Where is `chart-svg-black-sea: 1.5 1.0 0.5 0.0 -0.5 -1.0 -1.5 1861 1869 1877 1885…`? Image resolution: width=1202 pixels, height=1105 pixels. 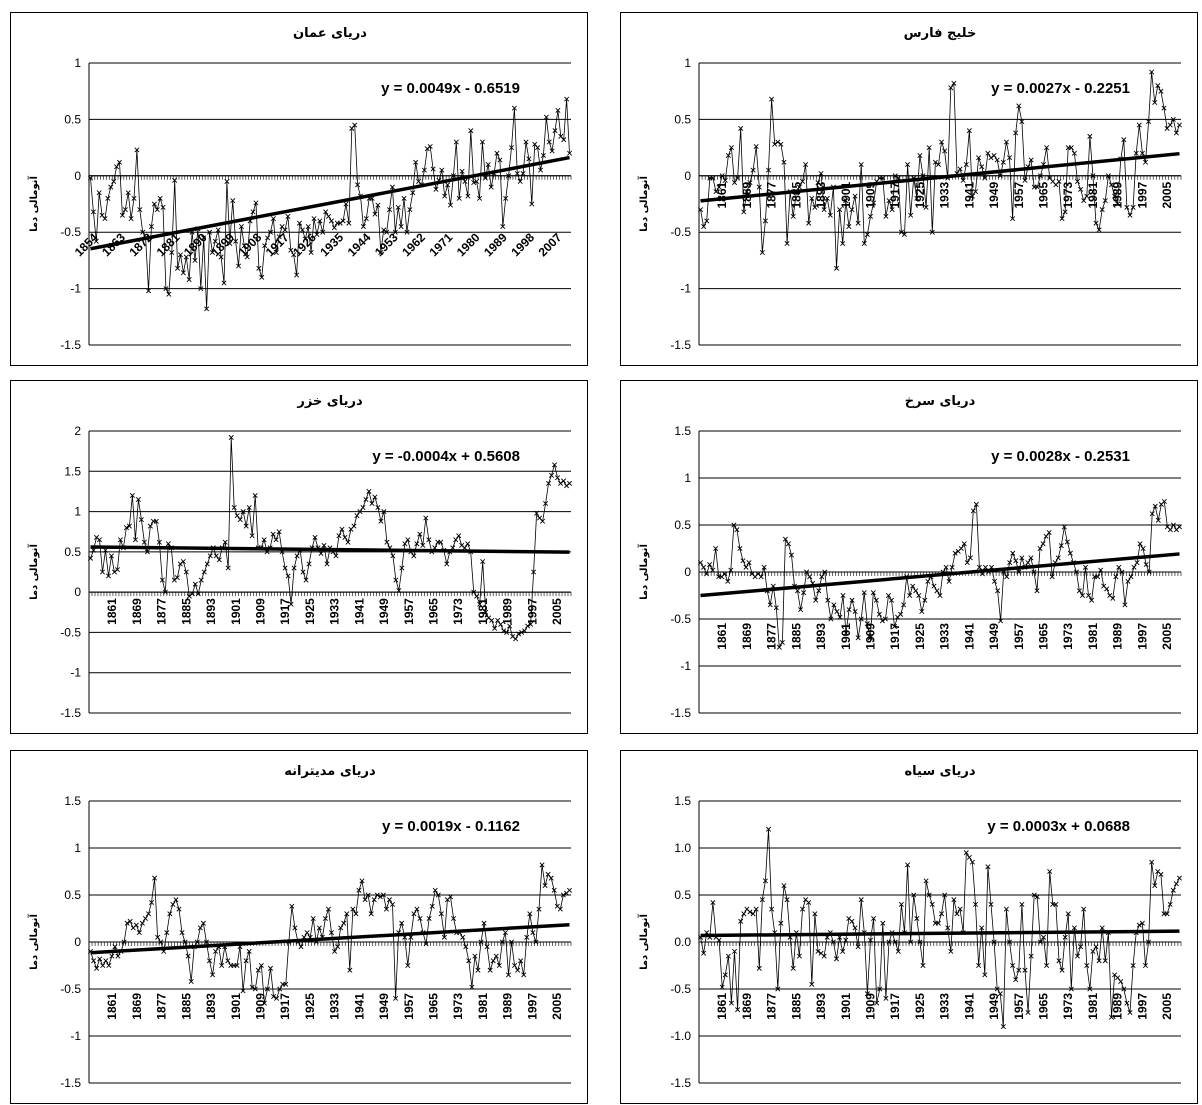 chart-svg-black-sea: 1.5 1.0 0.5 0.0 -0.5 -1.0 -1.5 1861 1869 1877 1885… is located at coordinates (909, 927).